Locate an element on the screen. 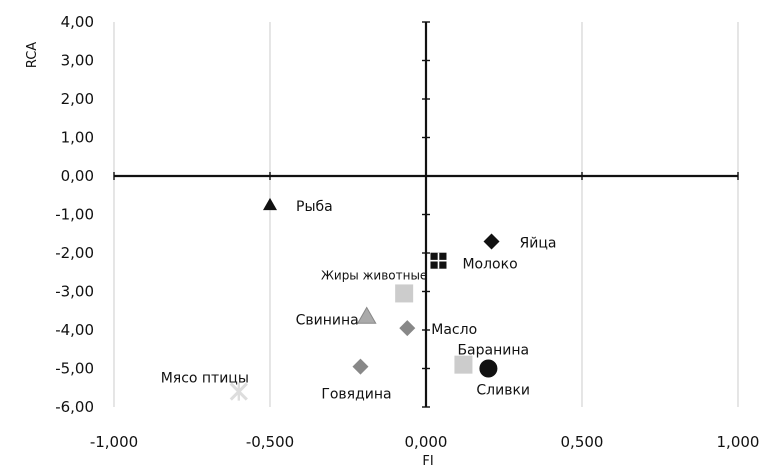  cross-square-marker is located at coordinates (438, 260).